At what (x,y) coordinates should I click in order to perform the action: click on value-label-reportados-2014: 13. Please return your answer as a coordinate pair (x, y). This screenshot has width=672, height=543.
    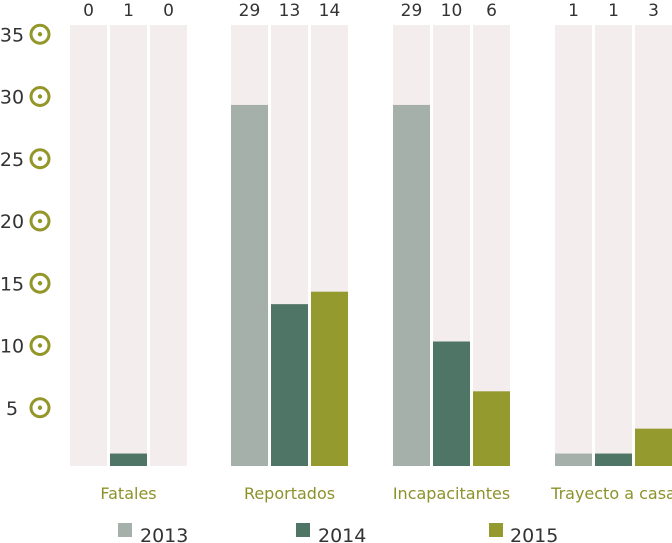
    Looking at the image, I should click on (290, 11).